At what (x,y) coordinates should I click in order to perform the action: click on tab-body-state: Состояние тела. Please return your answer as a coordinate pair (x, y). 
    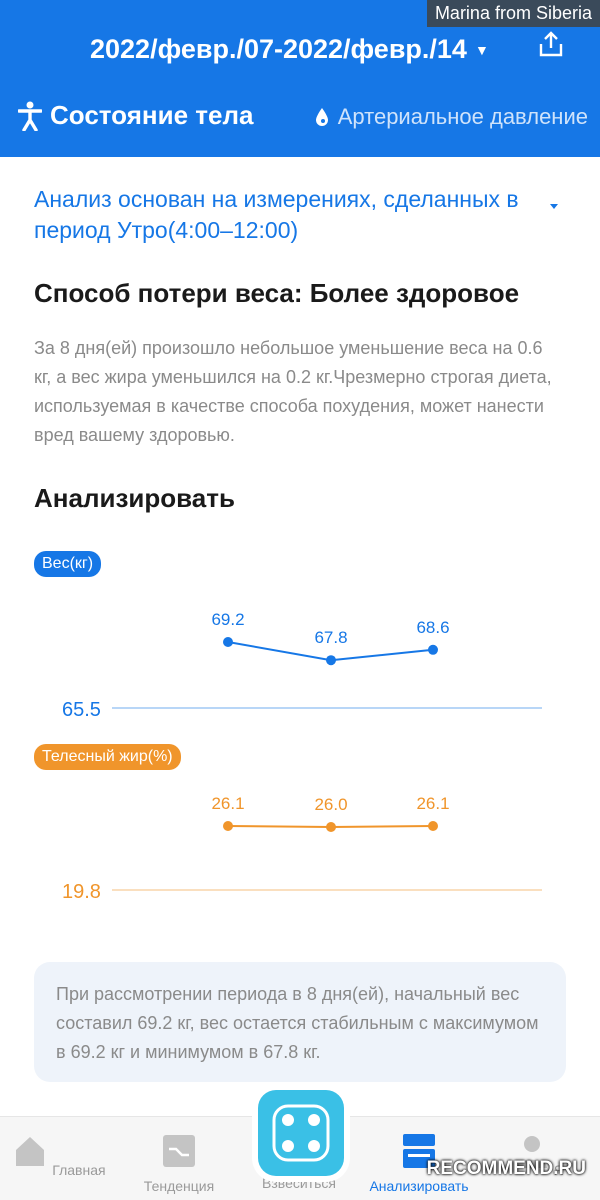
    Looking at the image, I should click on (135, 115).